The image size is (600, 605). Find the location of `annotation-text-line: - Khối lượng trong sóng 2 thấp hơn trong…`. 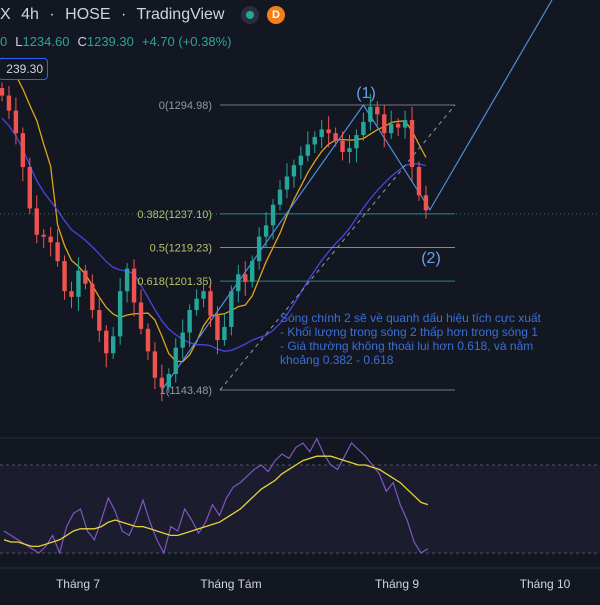

annotation-text-line: - Khối lượng trong sóng 2 thấp hơn trong… is located at coordinates (409, 332).